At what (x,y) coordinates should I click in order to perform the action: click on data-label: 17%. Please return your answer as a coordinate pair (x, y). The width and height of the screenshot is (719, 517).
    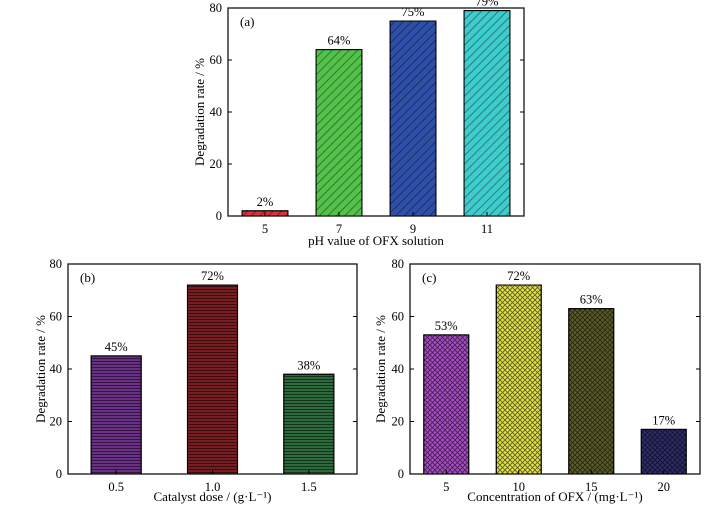
    Looking at the image, I should click on (663, 420).